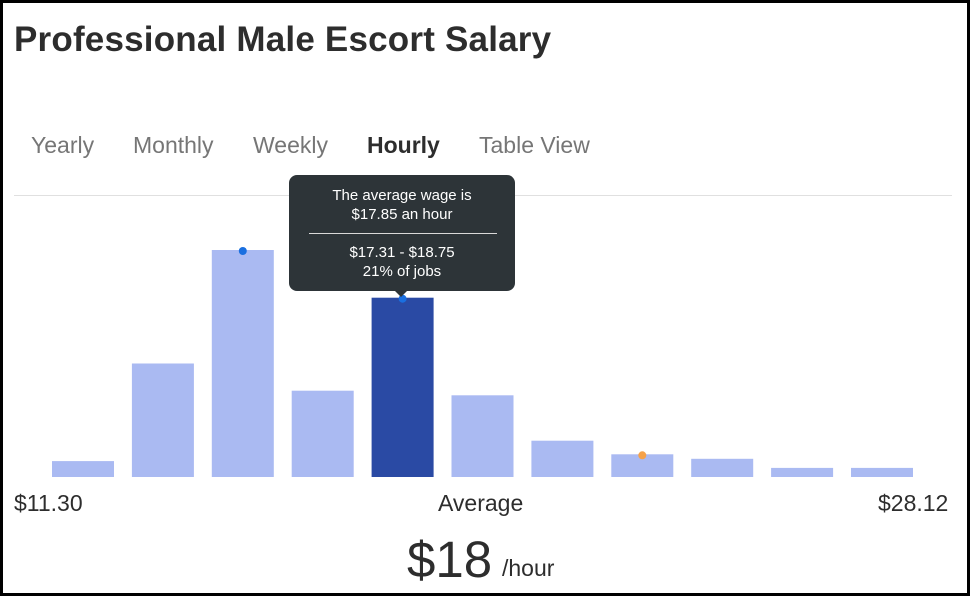 The image size is (970, 596). I want to click on axis-max-label: $28.12, so click(913, 503).